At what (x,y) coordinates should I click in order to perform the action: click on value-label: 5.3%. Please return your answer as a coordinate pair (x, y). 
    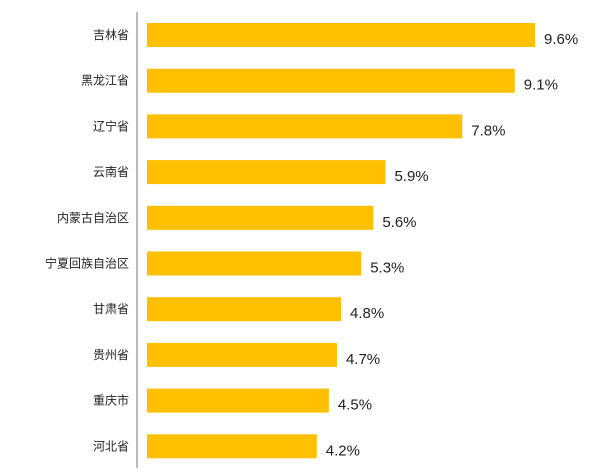
    Looking at the image, I should click on (387, 268).